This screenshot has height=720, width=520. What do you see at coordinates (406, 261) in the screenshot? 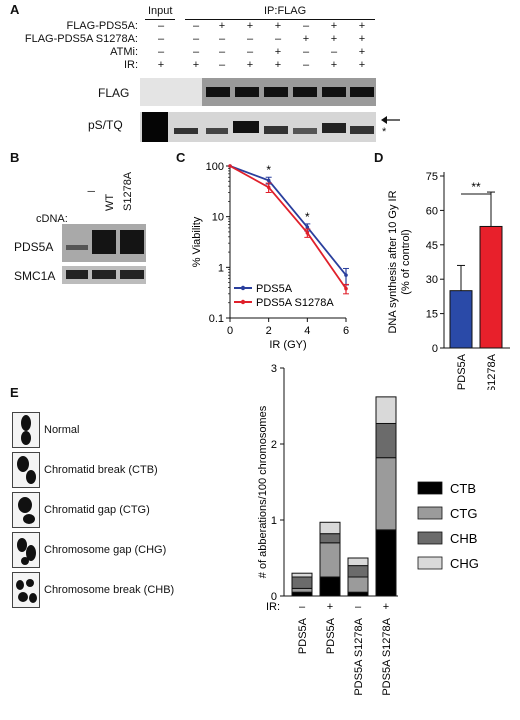
I see `y-axis-title-line: (% of control)` at bounding box center [406, 261].